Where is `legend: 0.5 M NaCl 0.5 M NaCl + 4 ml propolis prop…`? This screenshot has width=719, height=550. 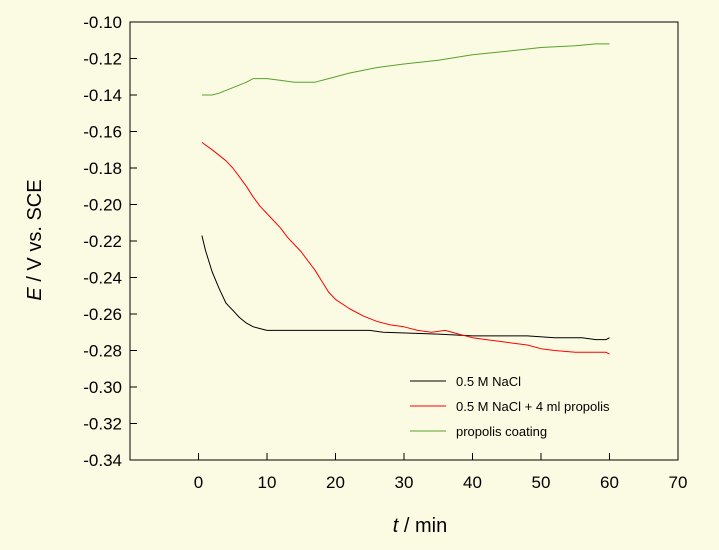
legend: 0.5 M NaCl 0.5 M NaCl + 4 ml propolis prop… is located at coordinates (510, 406).